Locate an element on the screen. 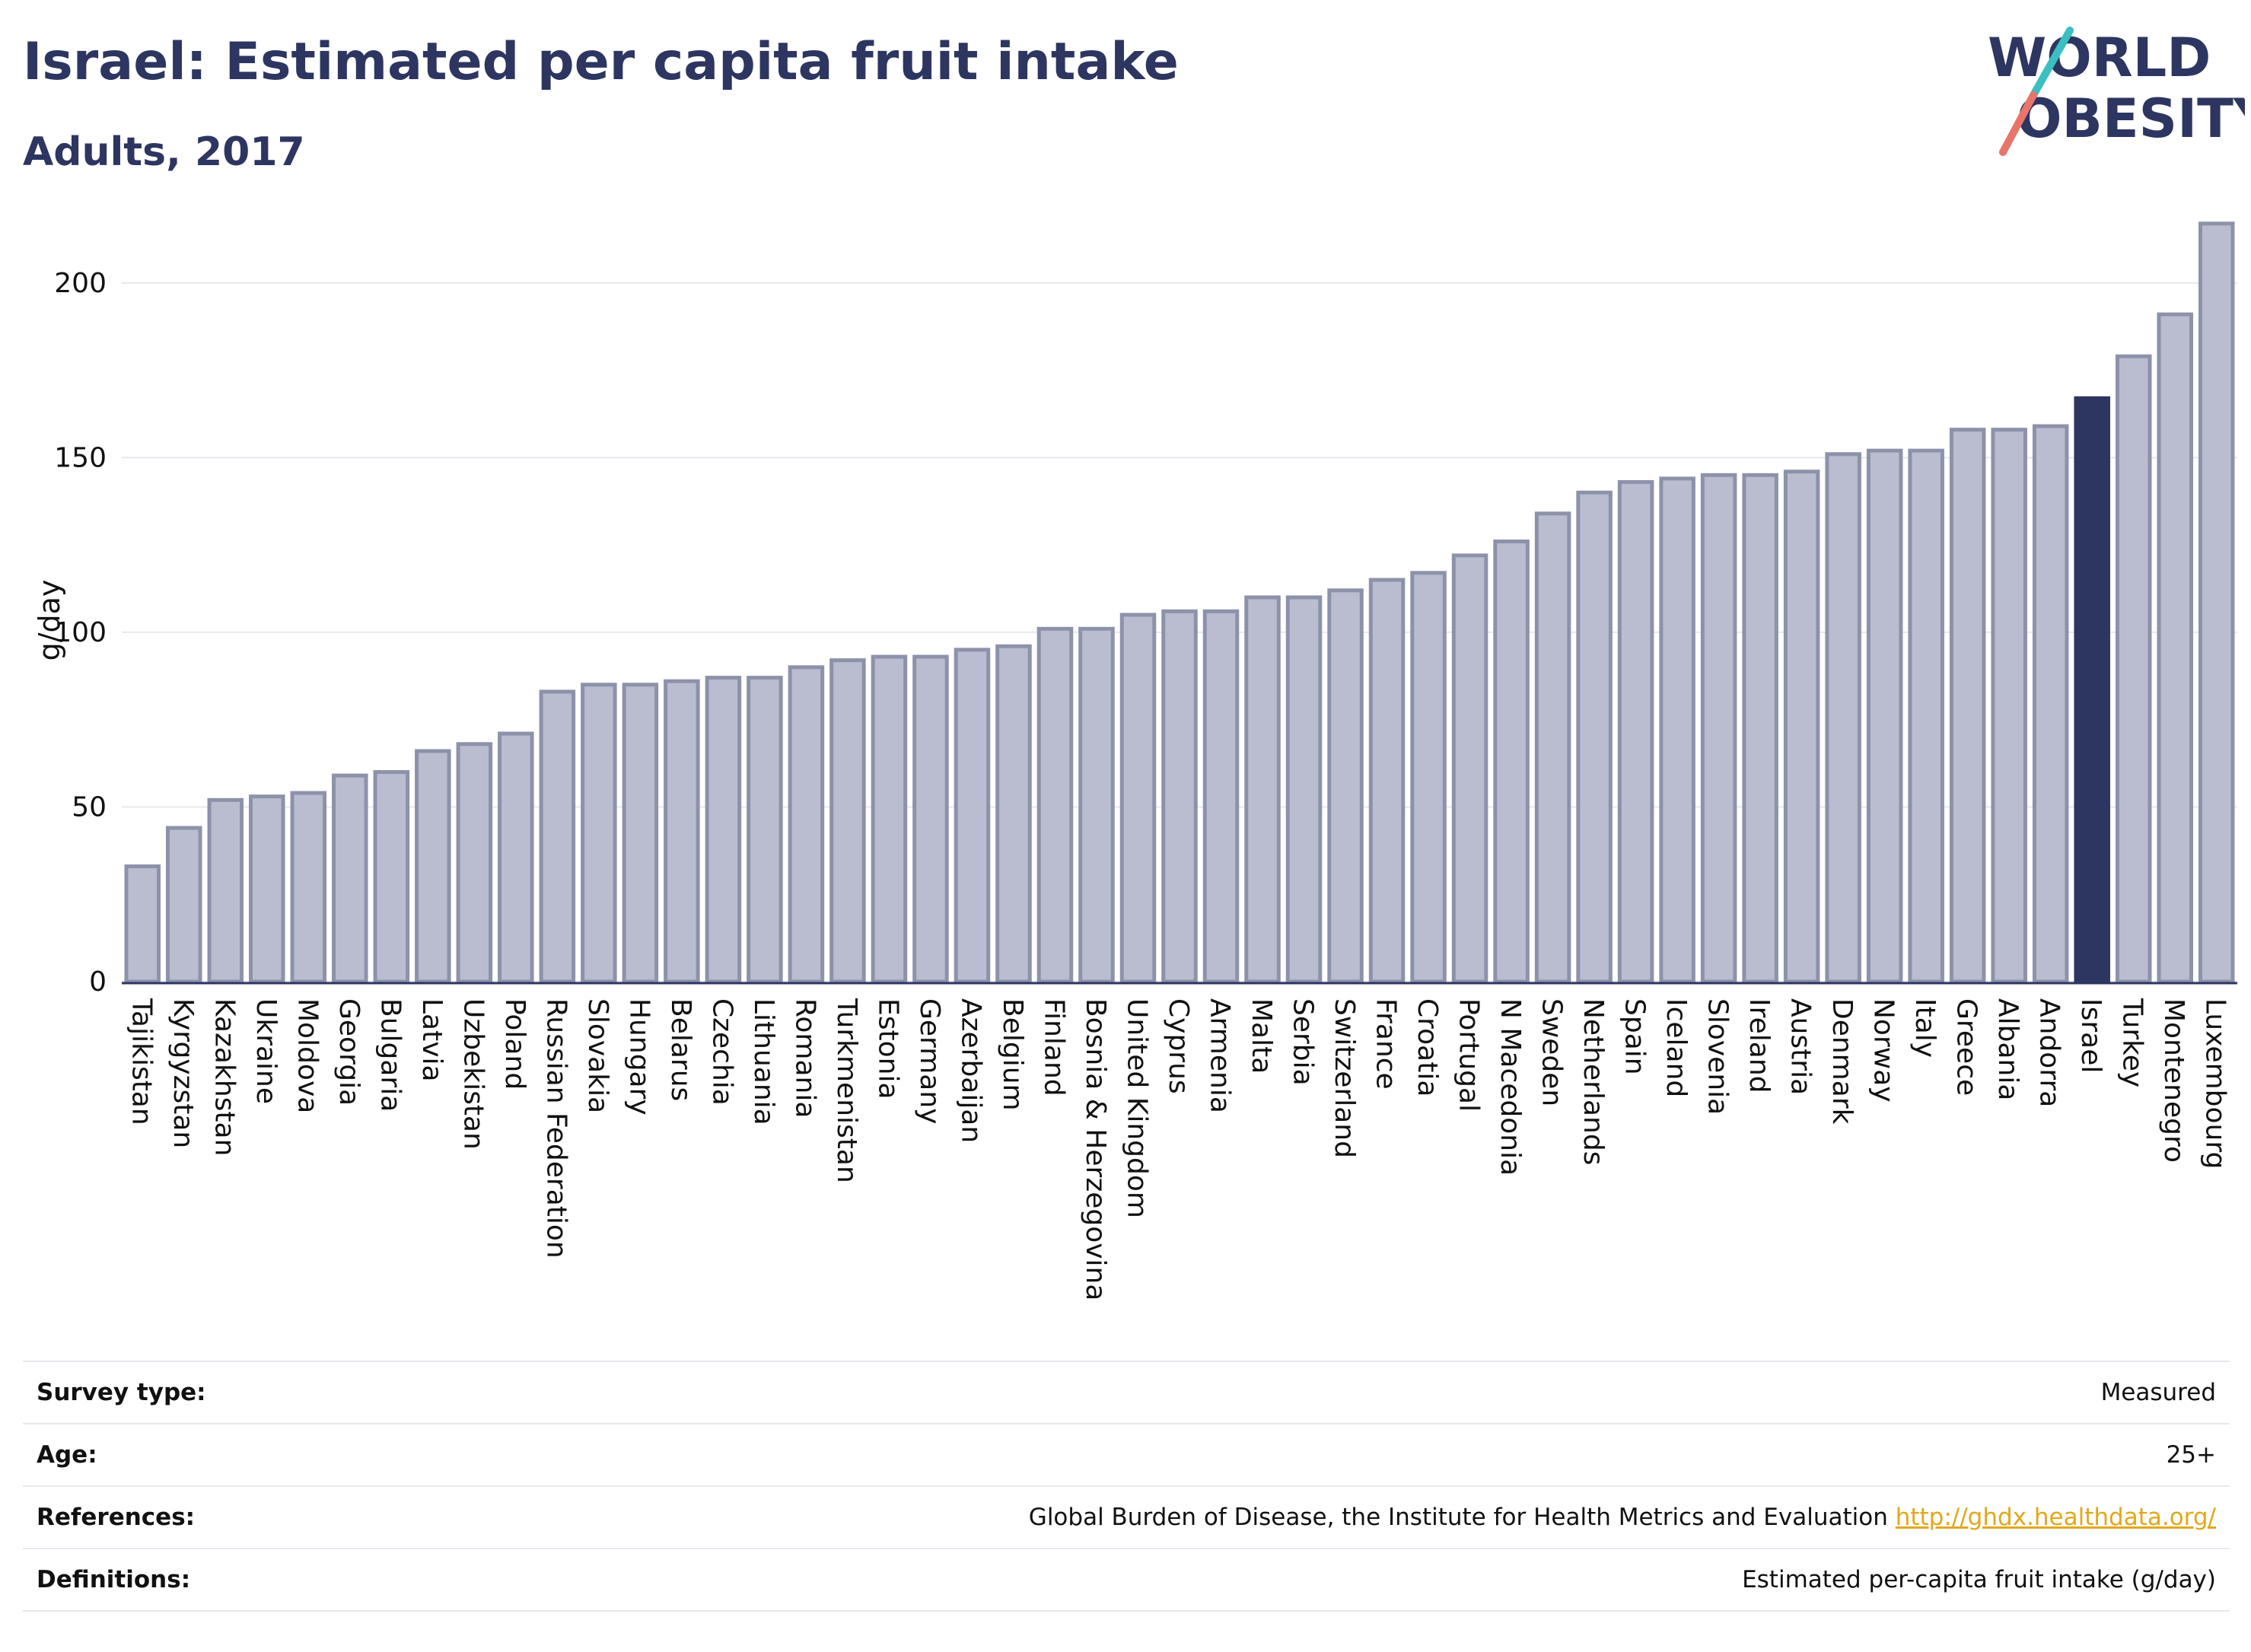 This screenshot has height=1652, width=2251. bar-highlight is located at coordinates (2092, 690).